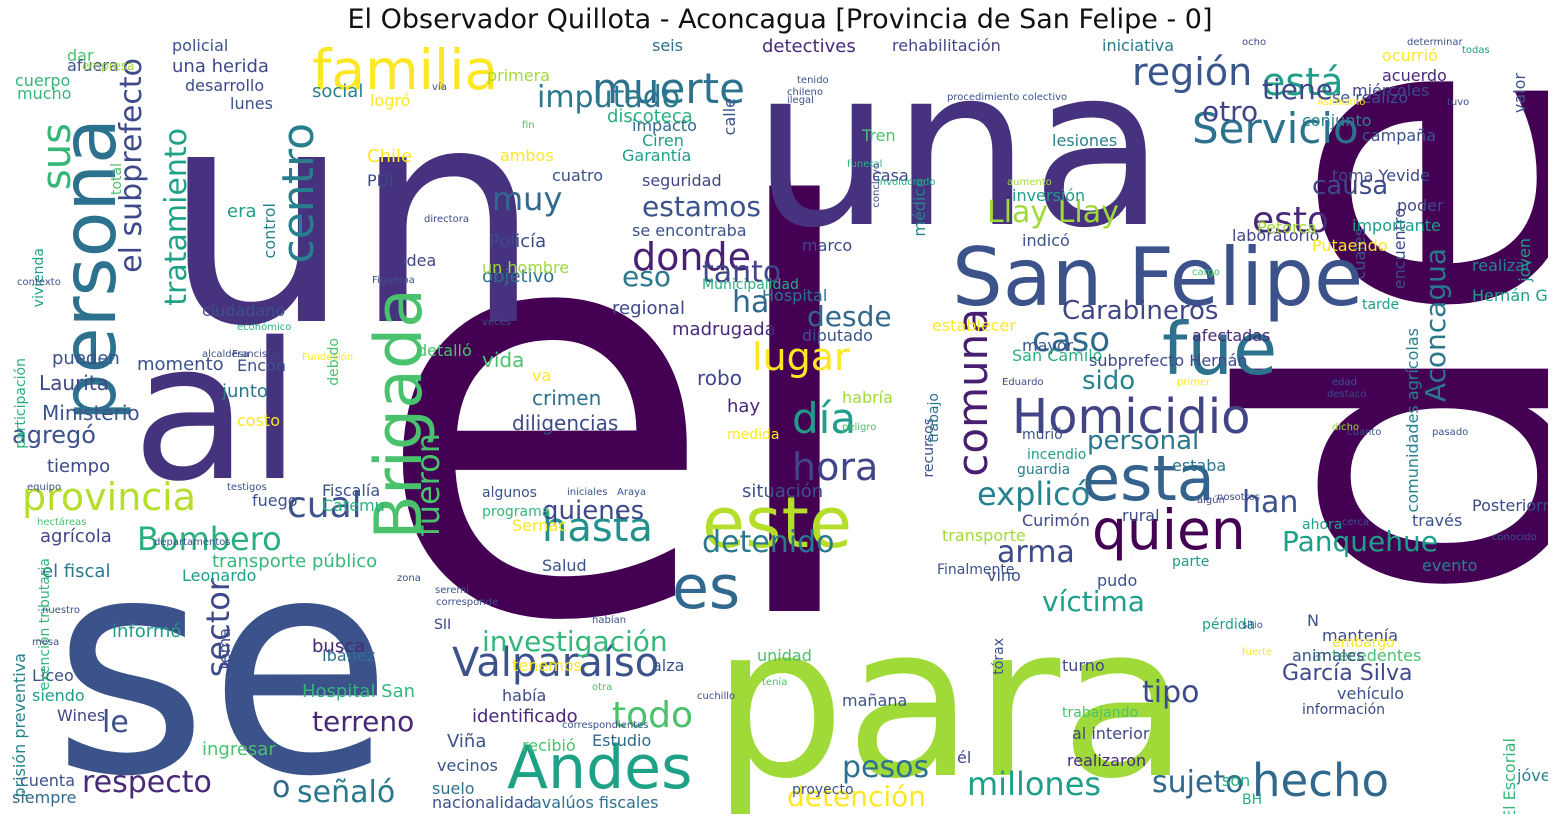 The height and width of the screenshot is (820, 1560). I want to click on word-valor: valor, so click(1519, 93).